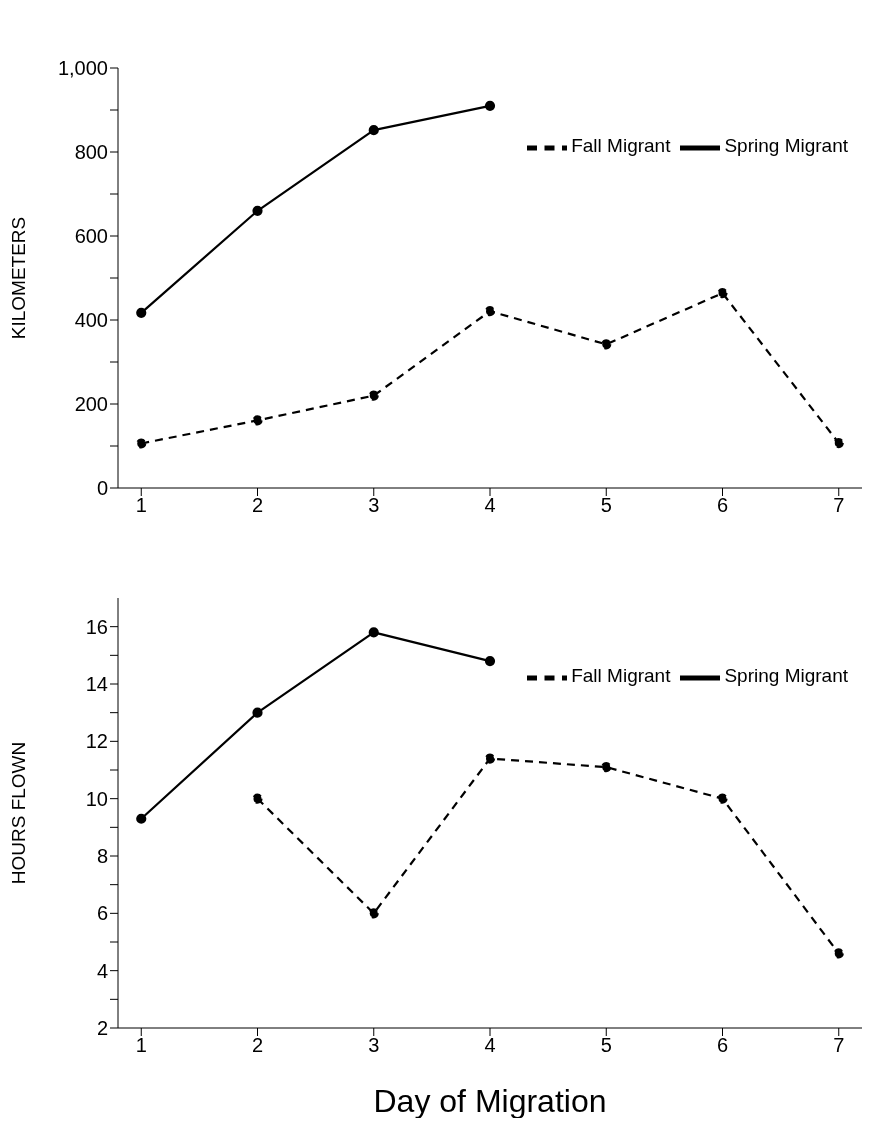  What do you see at coordinates (96, 684) in the screenshot?
I see `y-tick-label: 14` at bounding box center [96, 684].